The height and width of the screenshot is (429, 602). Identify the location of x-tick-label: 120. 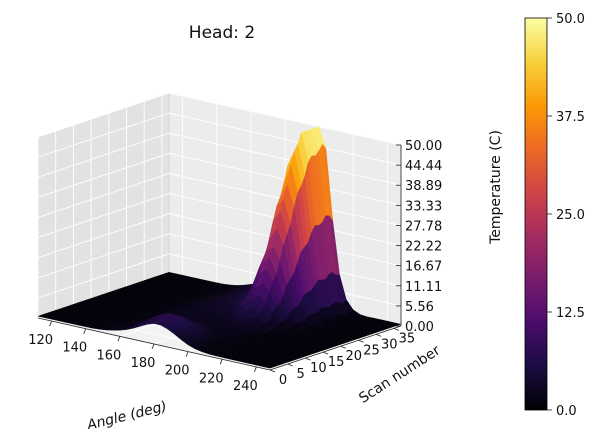
(40, 340).